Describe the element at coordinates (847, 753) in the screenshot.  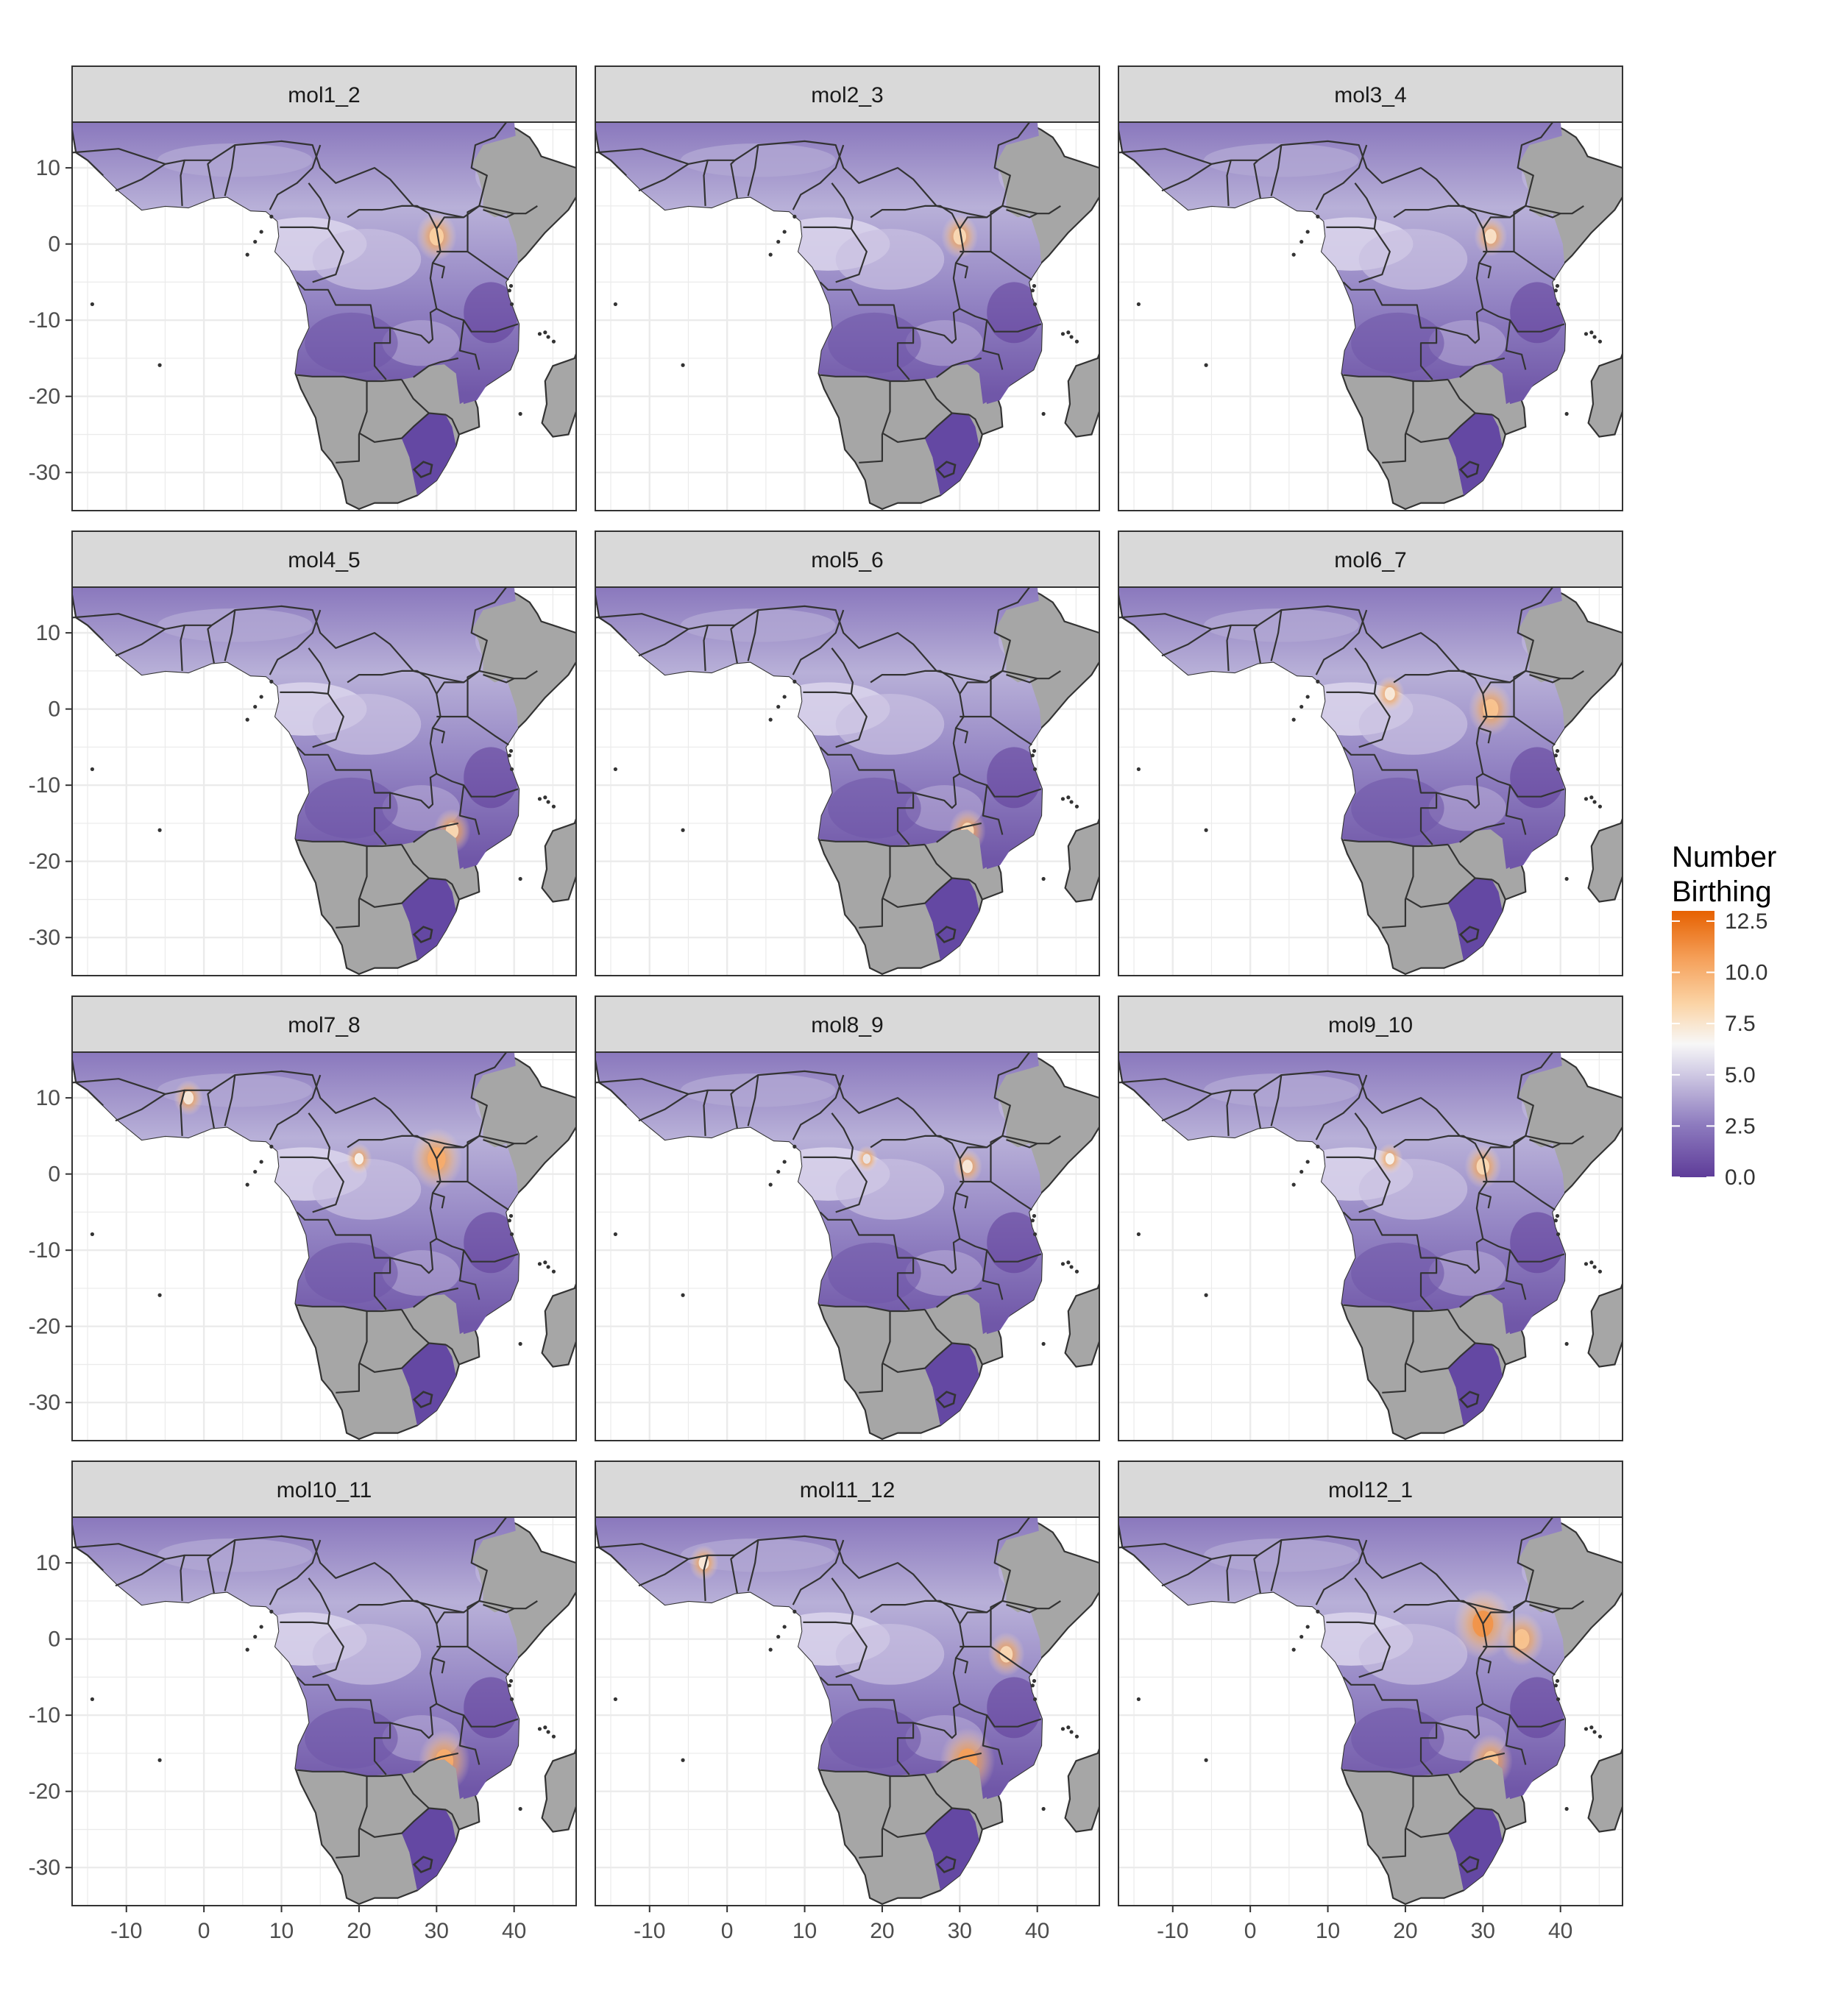
I see `facet-panel: mol5_6` at that location.